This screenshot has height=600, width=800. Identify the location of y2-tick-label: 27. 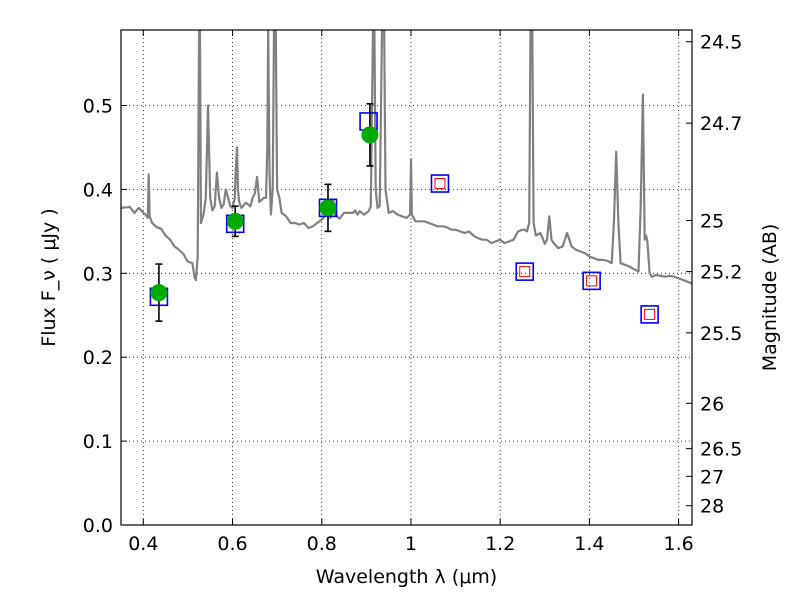
(712, 477).